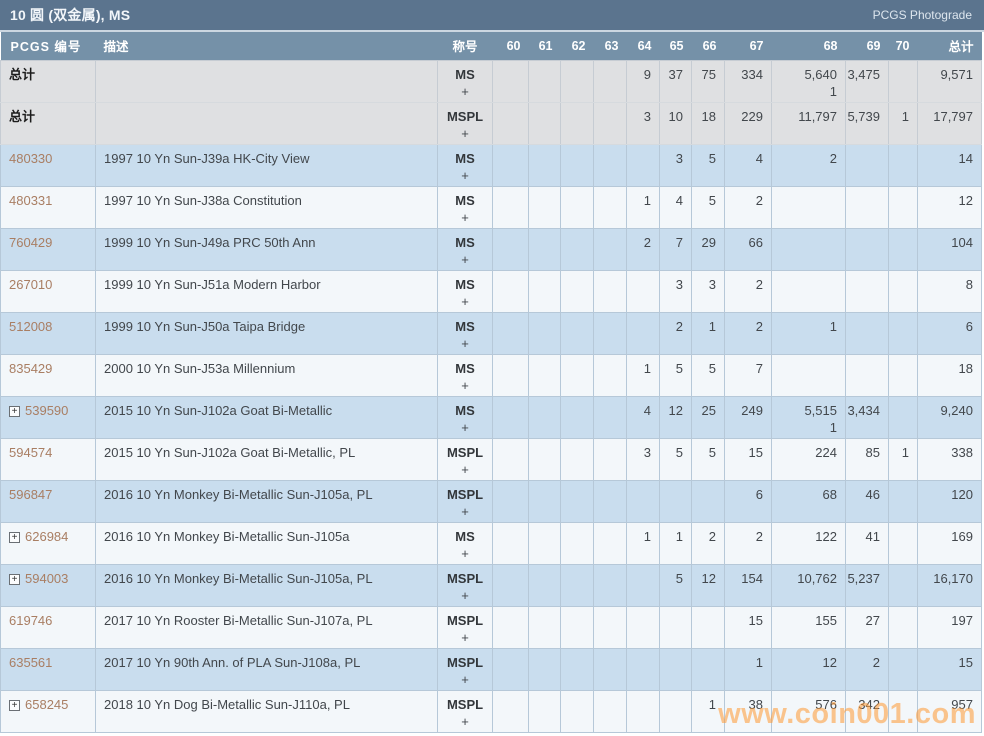  What do you see at coordinates (31, 368) in the screenshot?
I see `pcgs-number-link: 835429` at bounding box center [31, 368].